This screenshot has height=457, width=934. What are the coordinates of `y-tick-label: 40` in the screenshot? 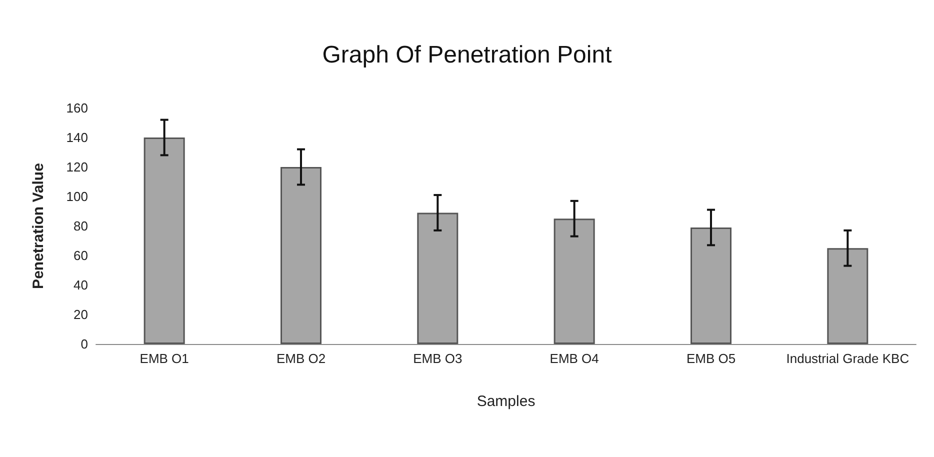 It's located at (81, 285).